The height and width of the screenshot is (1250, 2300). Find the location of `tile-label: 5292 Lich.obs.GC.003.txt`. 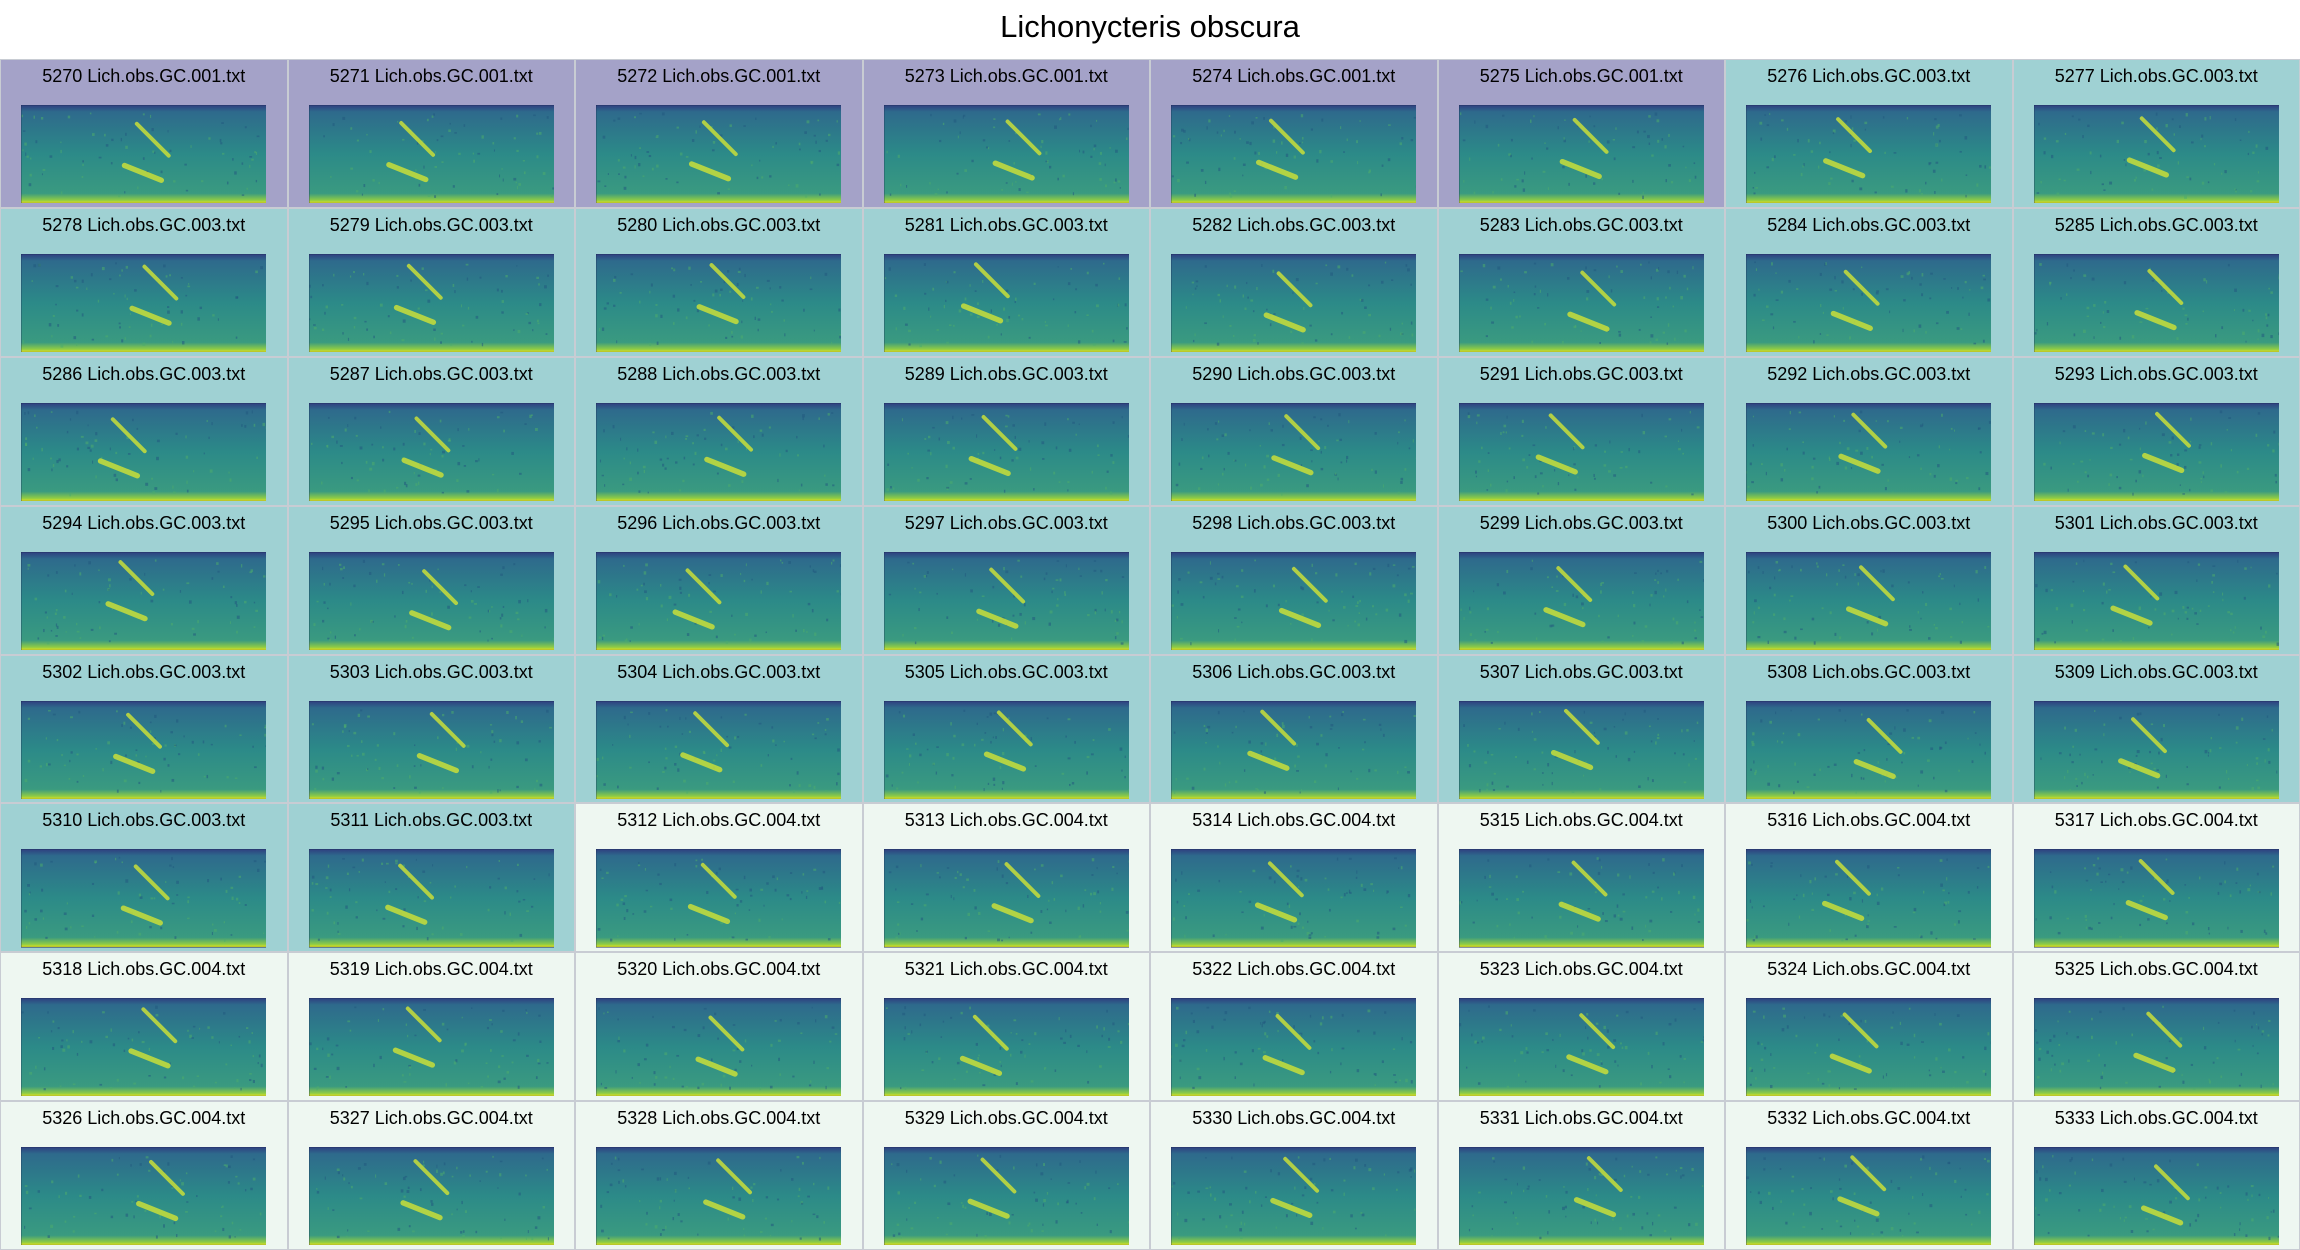

tile-label: 5292 Lich.obs.GC.003.txt is located at coordinates (1869, 373).